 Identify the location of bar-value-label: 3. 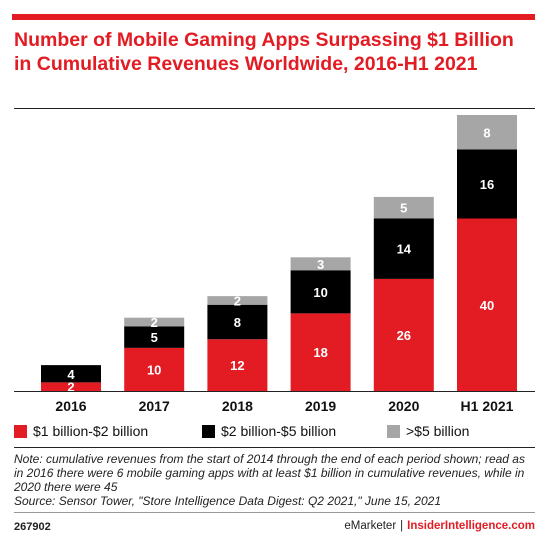
(320, 264).